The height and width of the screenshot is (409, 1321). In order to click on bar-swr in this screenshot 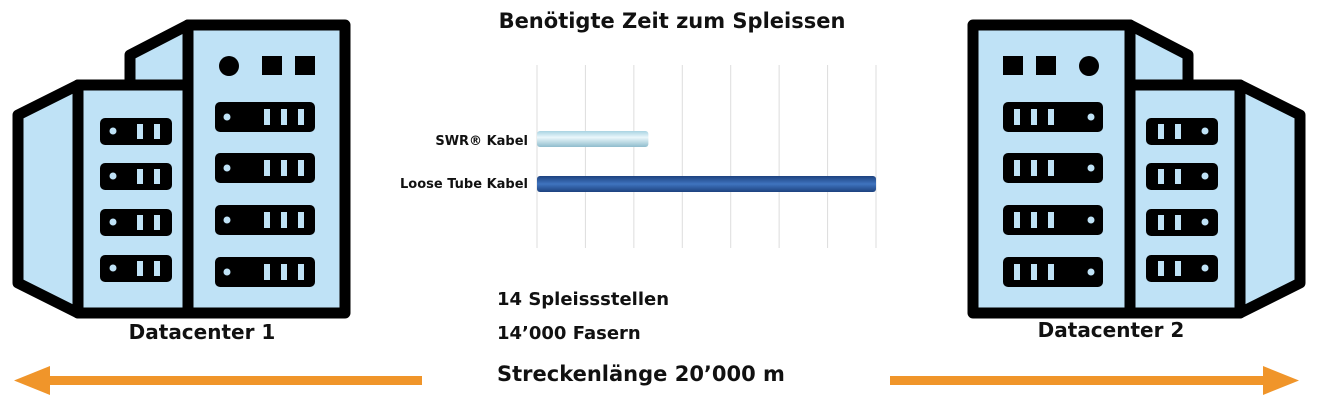, I will do `click(593, 139)`.